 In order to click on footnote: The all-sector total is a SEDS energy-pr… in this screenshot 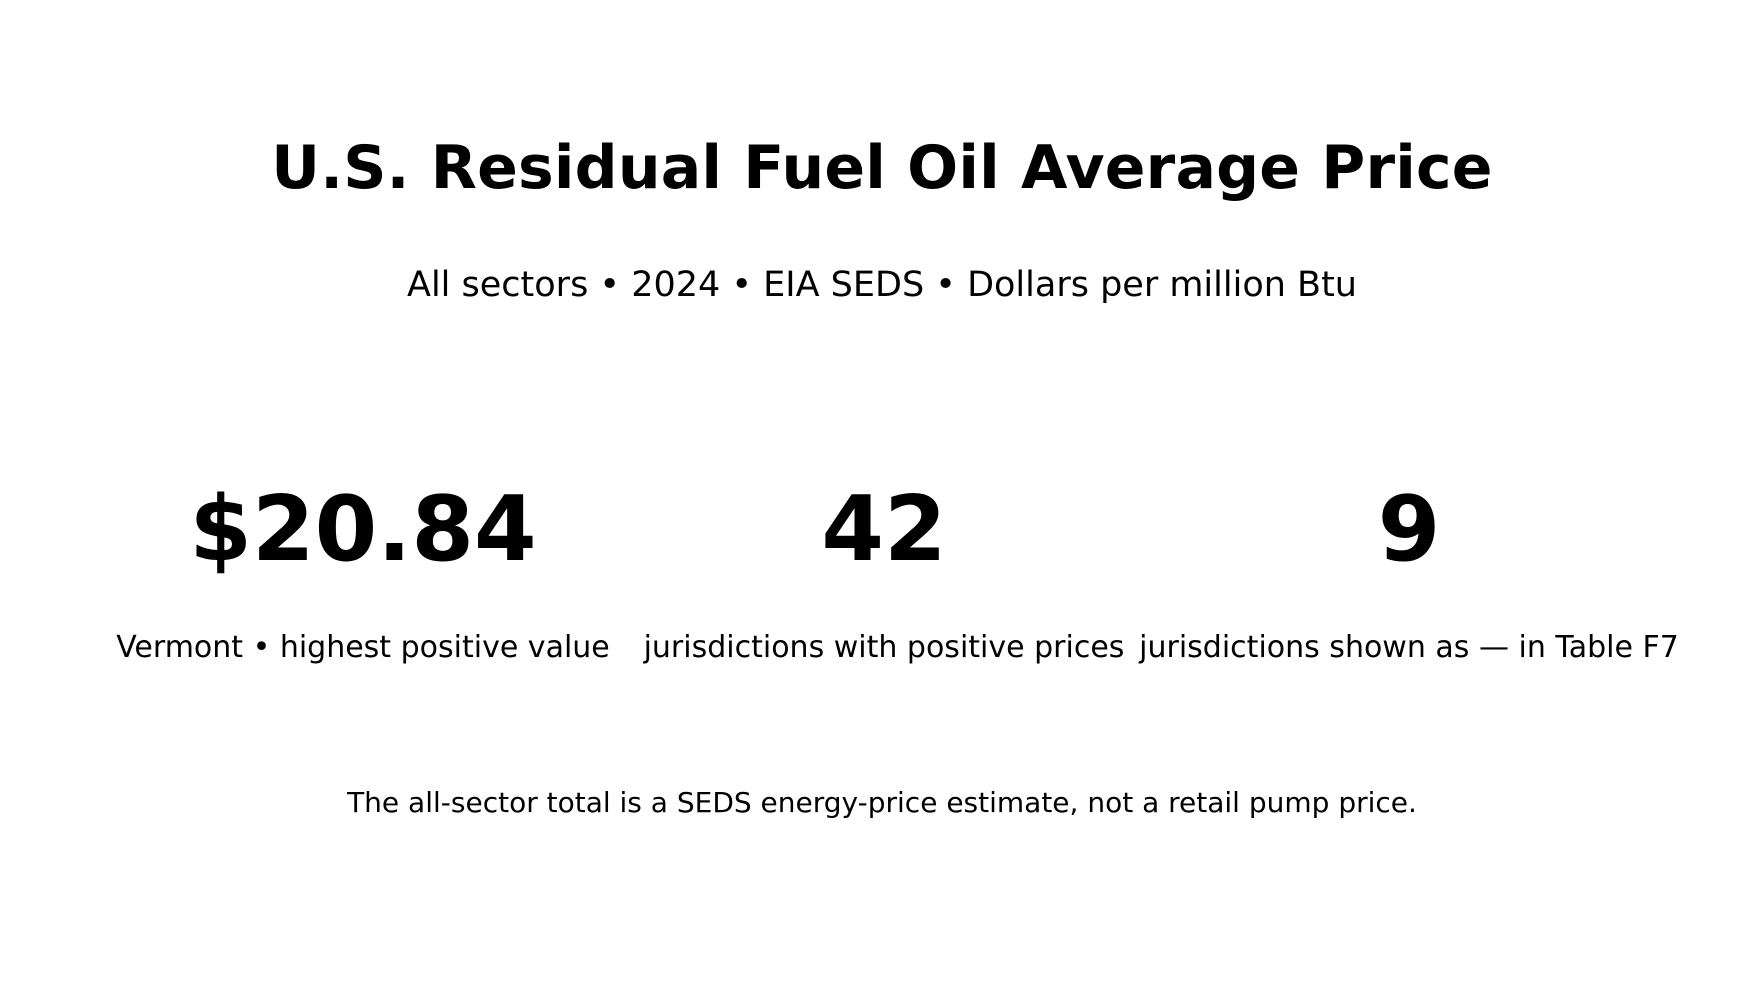, I will do `click(882, 802)`.